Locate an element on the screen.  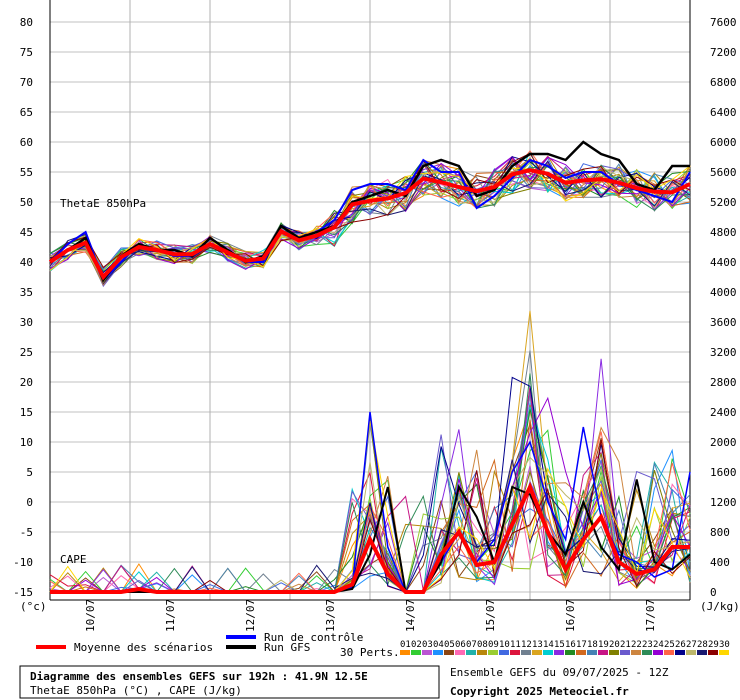
right-axis-unit: (J/kg) is located at coordinates (720, 606).